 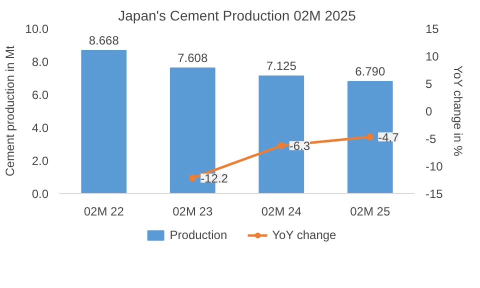 I want to click on y-axis-title: Cement production in Mt, so click(x=10, y=110).